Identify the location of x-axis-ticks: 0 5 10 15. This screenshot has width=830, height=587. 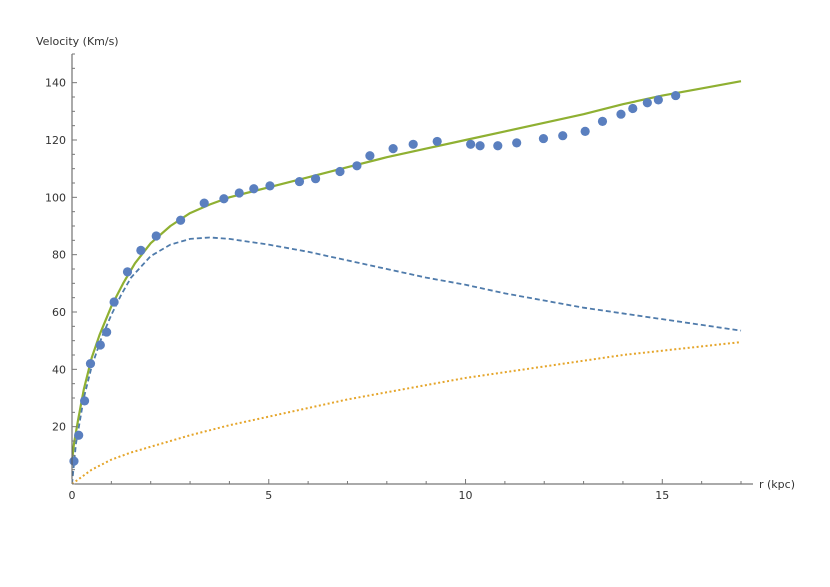
(405, 490).